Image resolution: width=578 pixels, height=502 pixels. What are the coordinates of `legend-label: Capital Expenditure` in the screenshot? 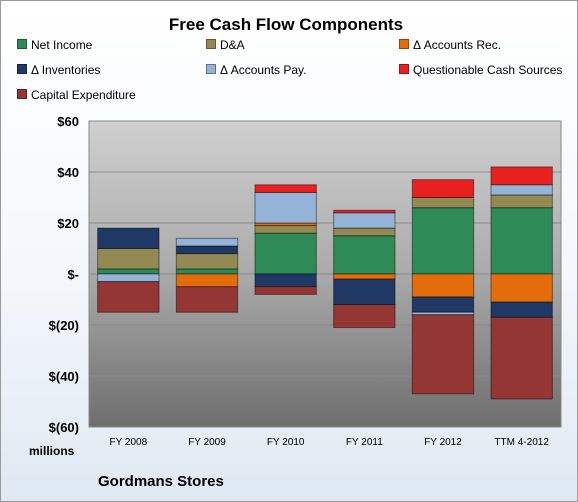 It's located at (83, 95).